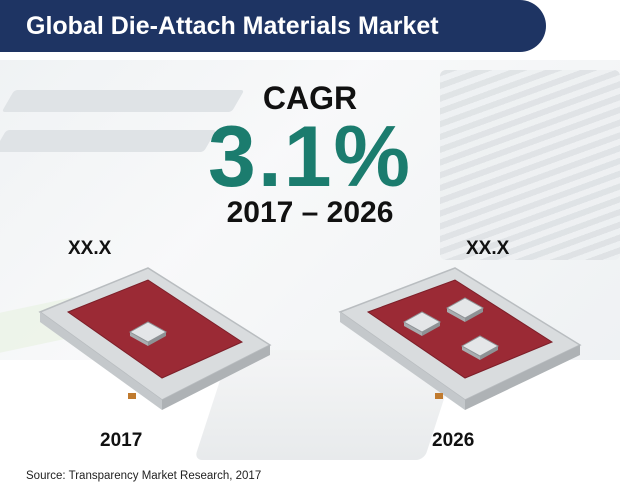 The image size is (620, 500). What do you see at coordinates (453, 440) in the screenshot?
I see `year-label-2026: 2026` at bounding box center [453, 440].